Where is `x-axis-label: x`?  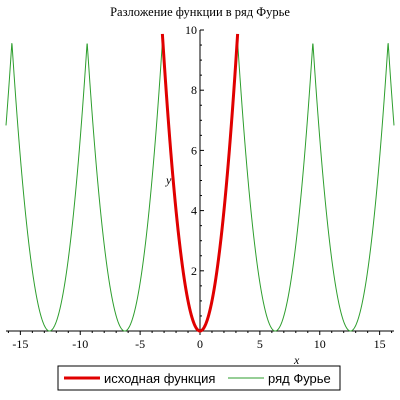 x-axis-label: x is located at coordinates (296, 360).